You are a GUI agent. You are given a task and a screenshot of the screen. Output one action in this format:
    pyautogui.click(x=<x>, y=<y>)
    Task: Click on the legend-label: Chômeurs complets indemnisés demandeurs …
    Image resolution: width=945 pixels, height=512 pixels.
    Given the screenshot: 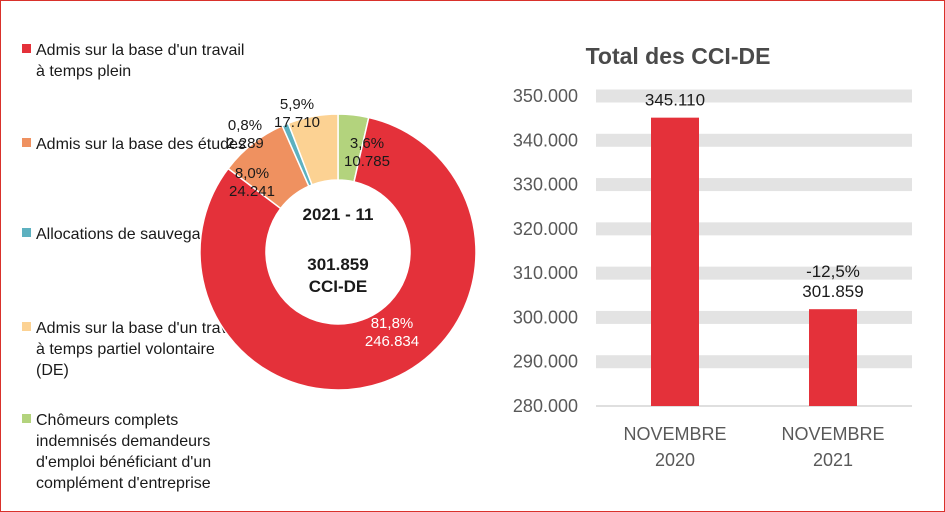 What is the action you would take?
    pyautogui.click(x=124, y=452)
    